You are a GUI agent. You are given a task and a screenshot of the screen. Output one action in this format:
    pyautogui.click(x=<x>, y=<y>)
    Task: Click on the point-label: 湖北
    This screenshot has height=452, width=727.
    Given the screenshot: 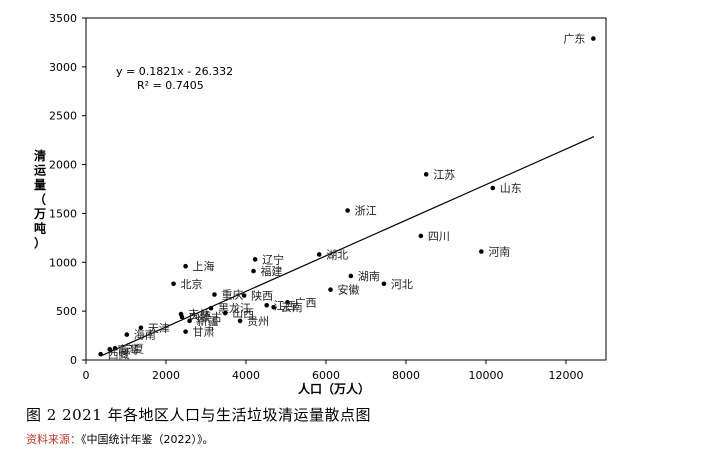 What is the action you would take?
    pyautogui.click(x=337, y=254)
    